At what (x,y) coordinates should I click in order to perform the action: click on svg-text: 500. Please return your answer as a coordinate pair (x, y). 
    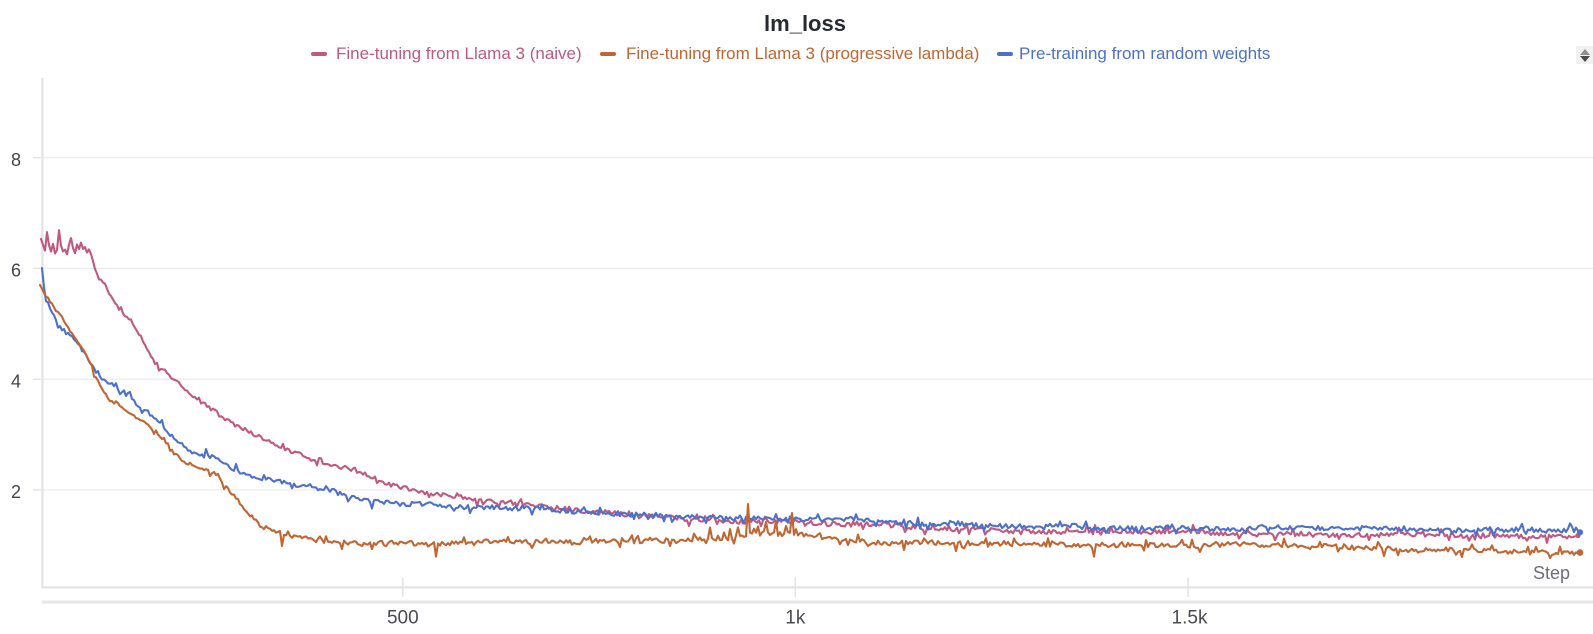
    Looking at the image, I should click on (403, 618).